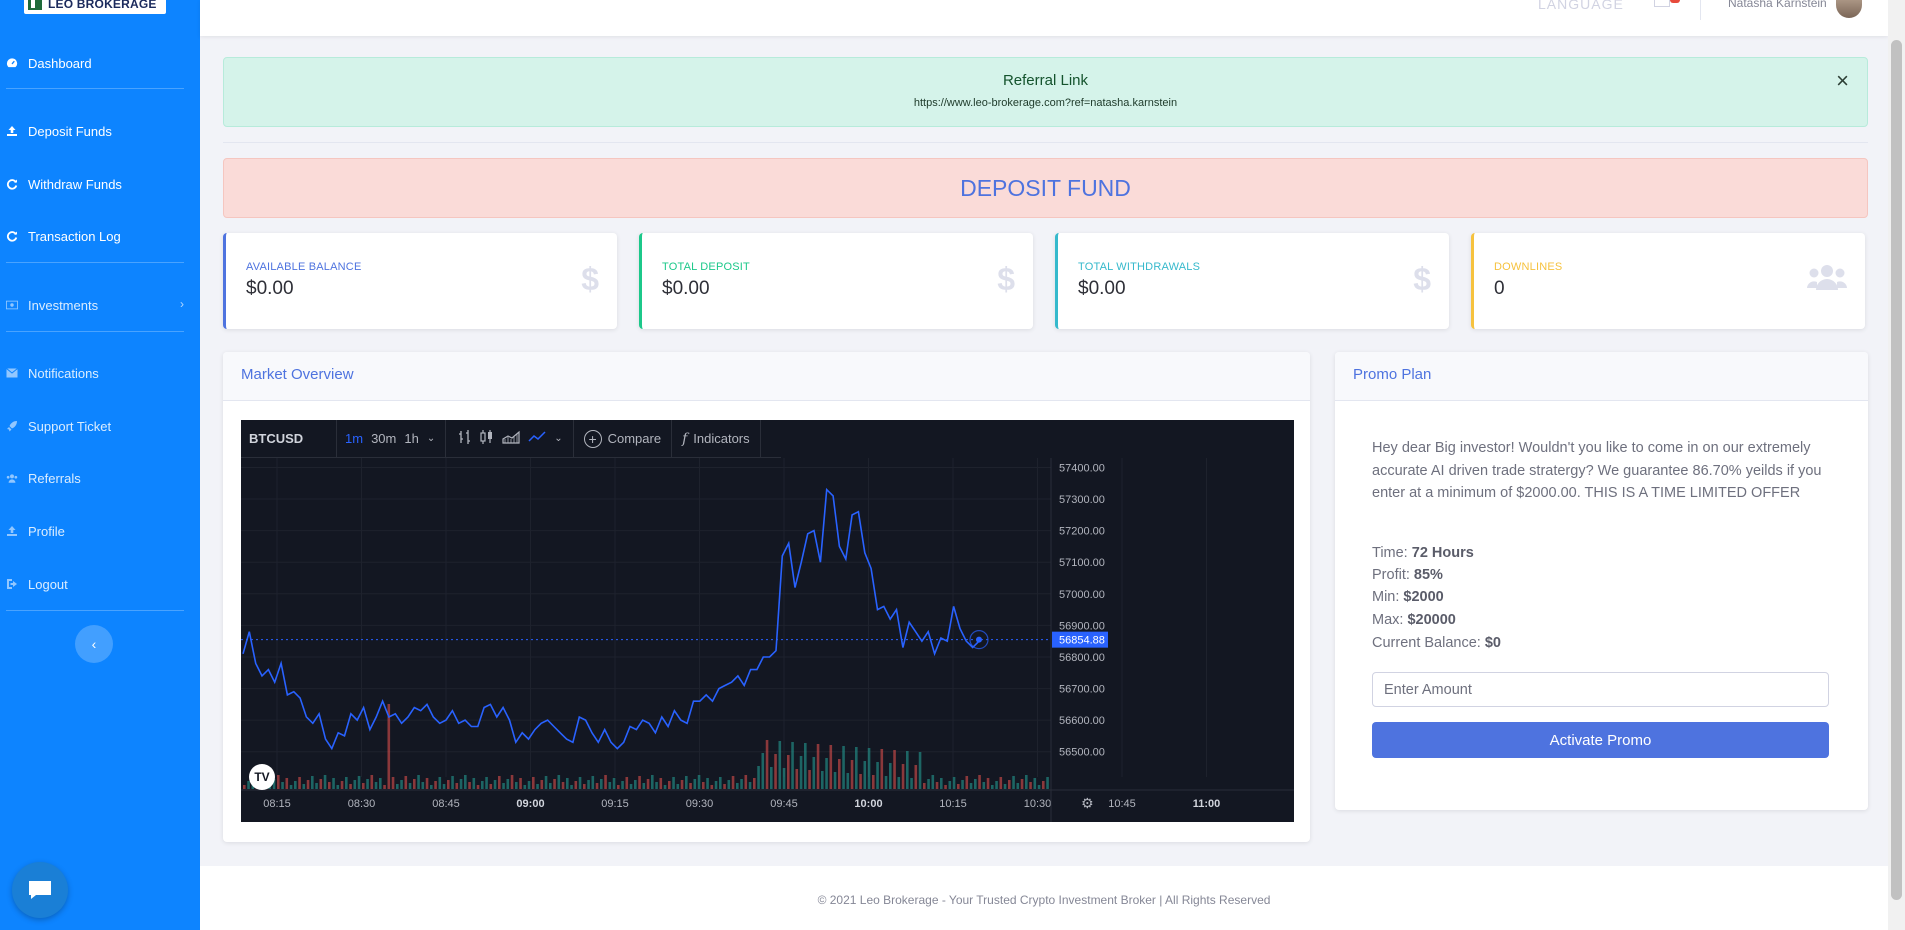 The width and height of the screenshot is (1905, 930). What do you see at coordinates (1842, 80) in the screenshot?
I see `close-icon: ×` at bounding box center [1842, 80].